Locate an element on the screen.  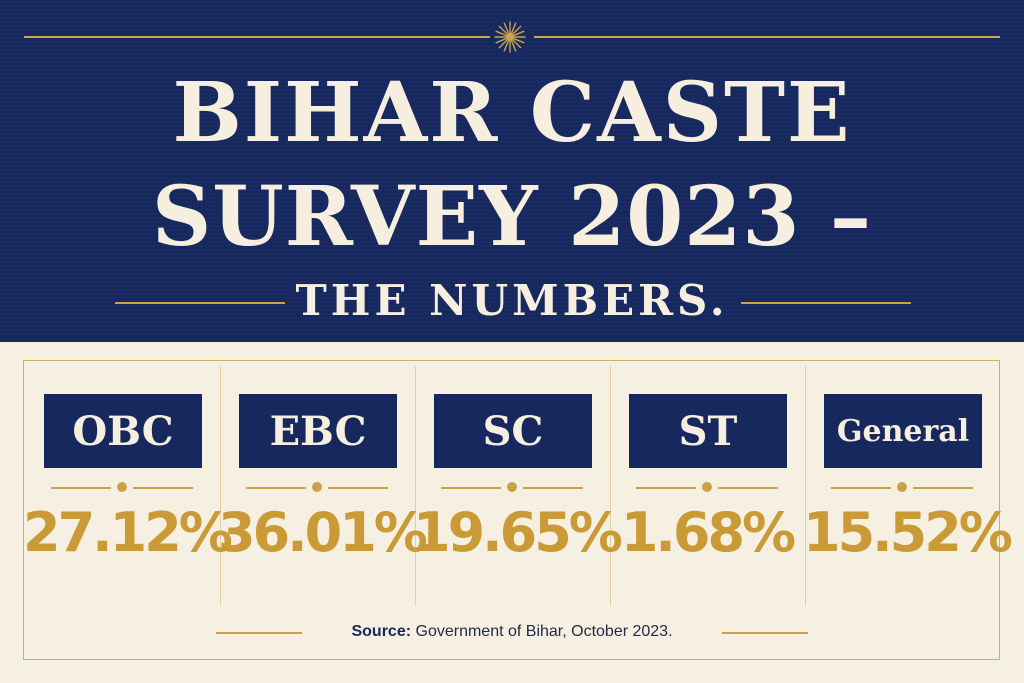
category-value: 36.01% is located at coordinates (323, 532).